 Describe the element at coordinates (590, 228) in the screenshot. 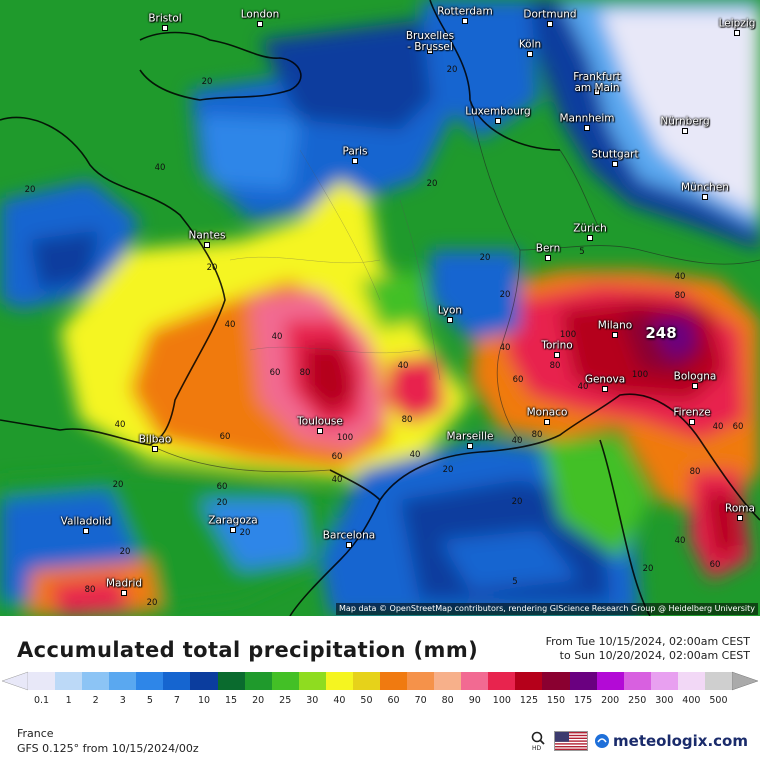

I see `city-label: Zürich` at that location.